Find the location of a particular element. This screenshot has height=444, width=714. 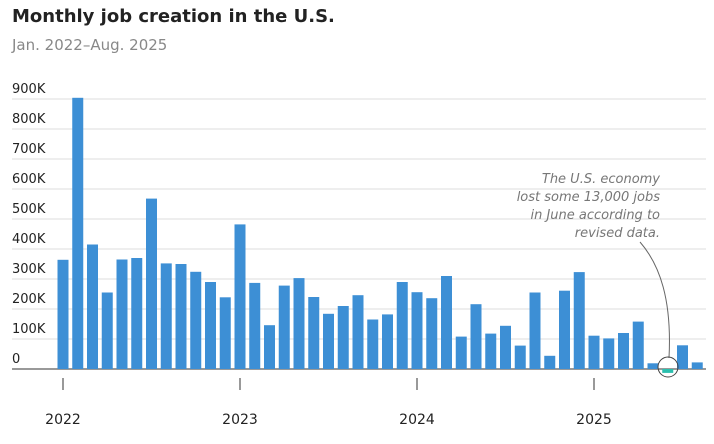

y-tick-label: 900K is located at coordinates (29, 89).